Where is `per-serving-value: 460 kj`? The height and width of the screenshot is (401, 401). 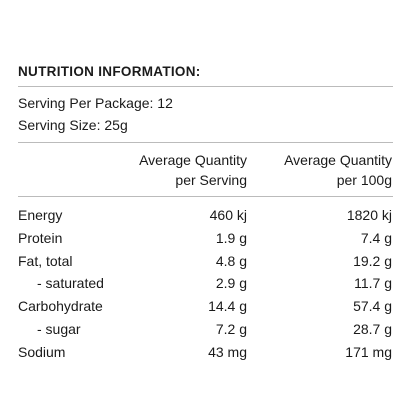 per-serving-value: 460 kj is located at coordinates (228, 215).